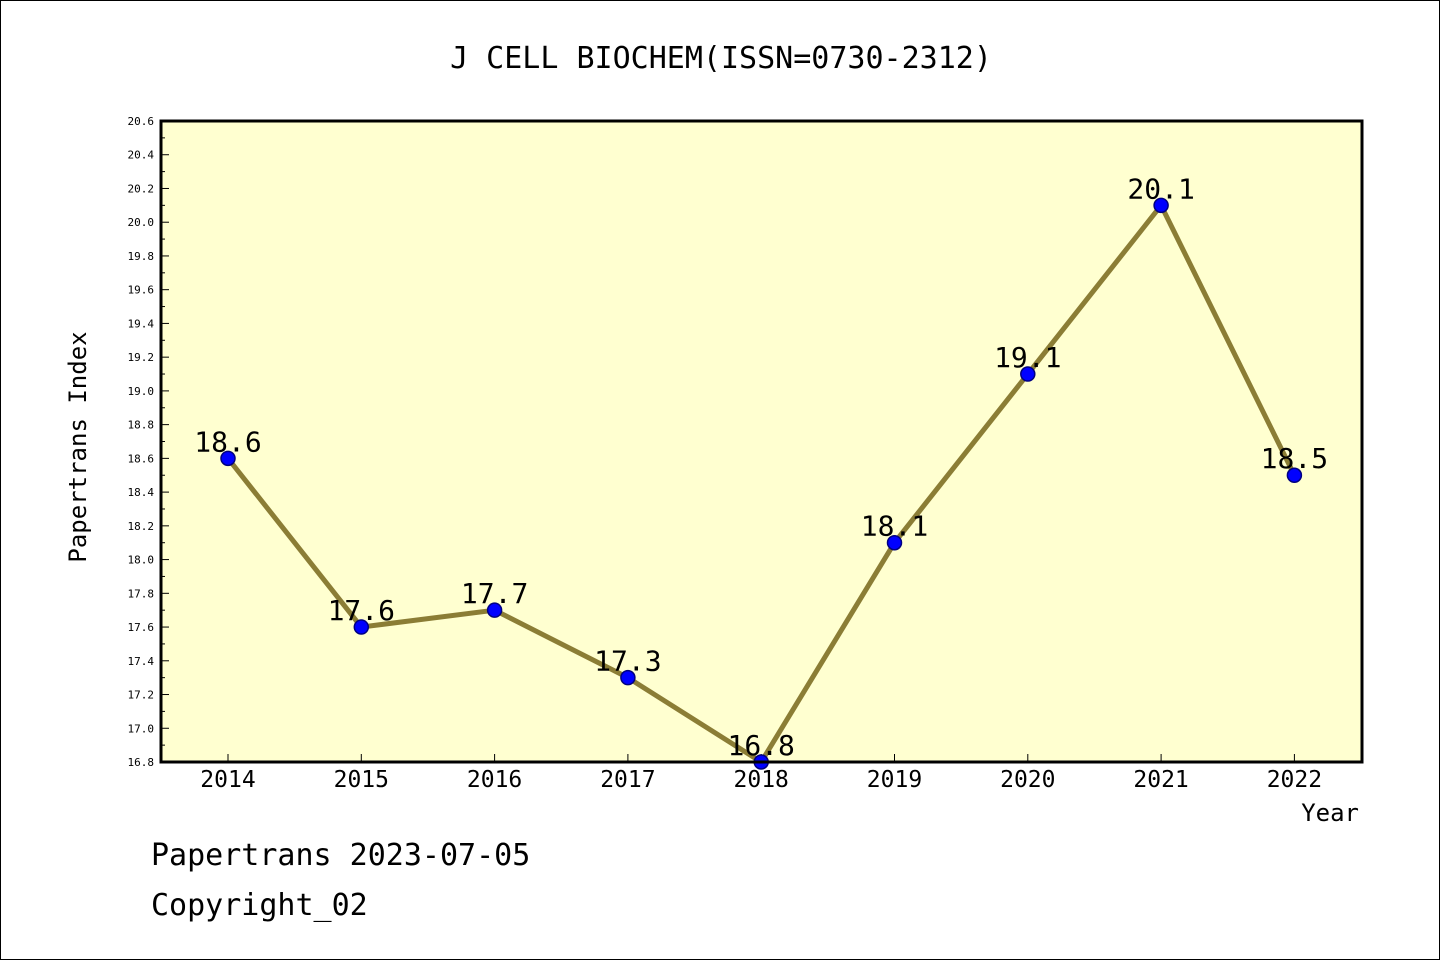  Describe the element at coordinates (1160, 188) in the screenshot. I see `data-label: 20.1` at that location.